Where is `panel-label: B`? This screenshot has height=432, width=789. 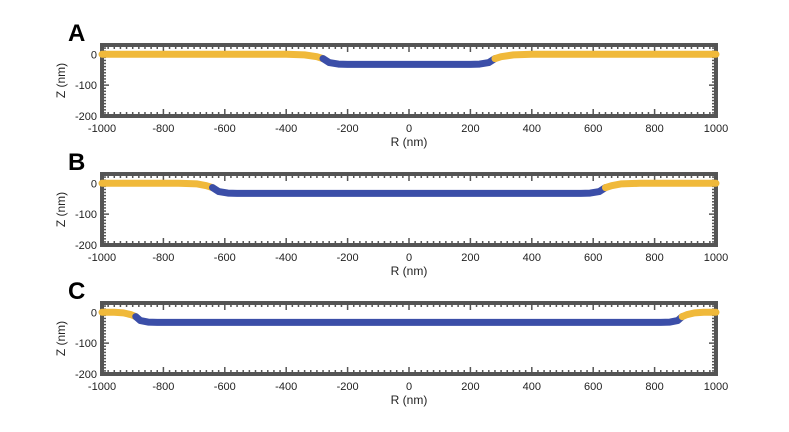 panel-label: B is located at coordinates (76, 162).